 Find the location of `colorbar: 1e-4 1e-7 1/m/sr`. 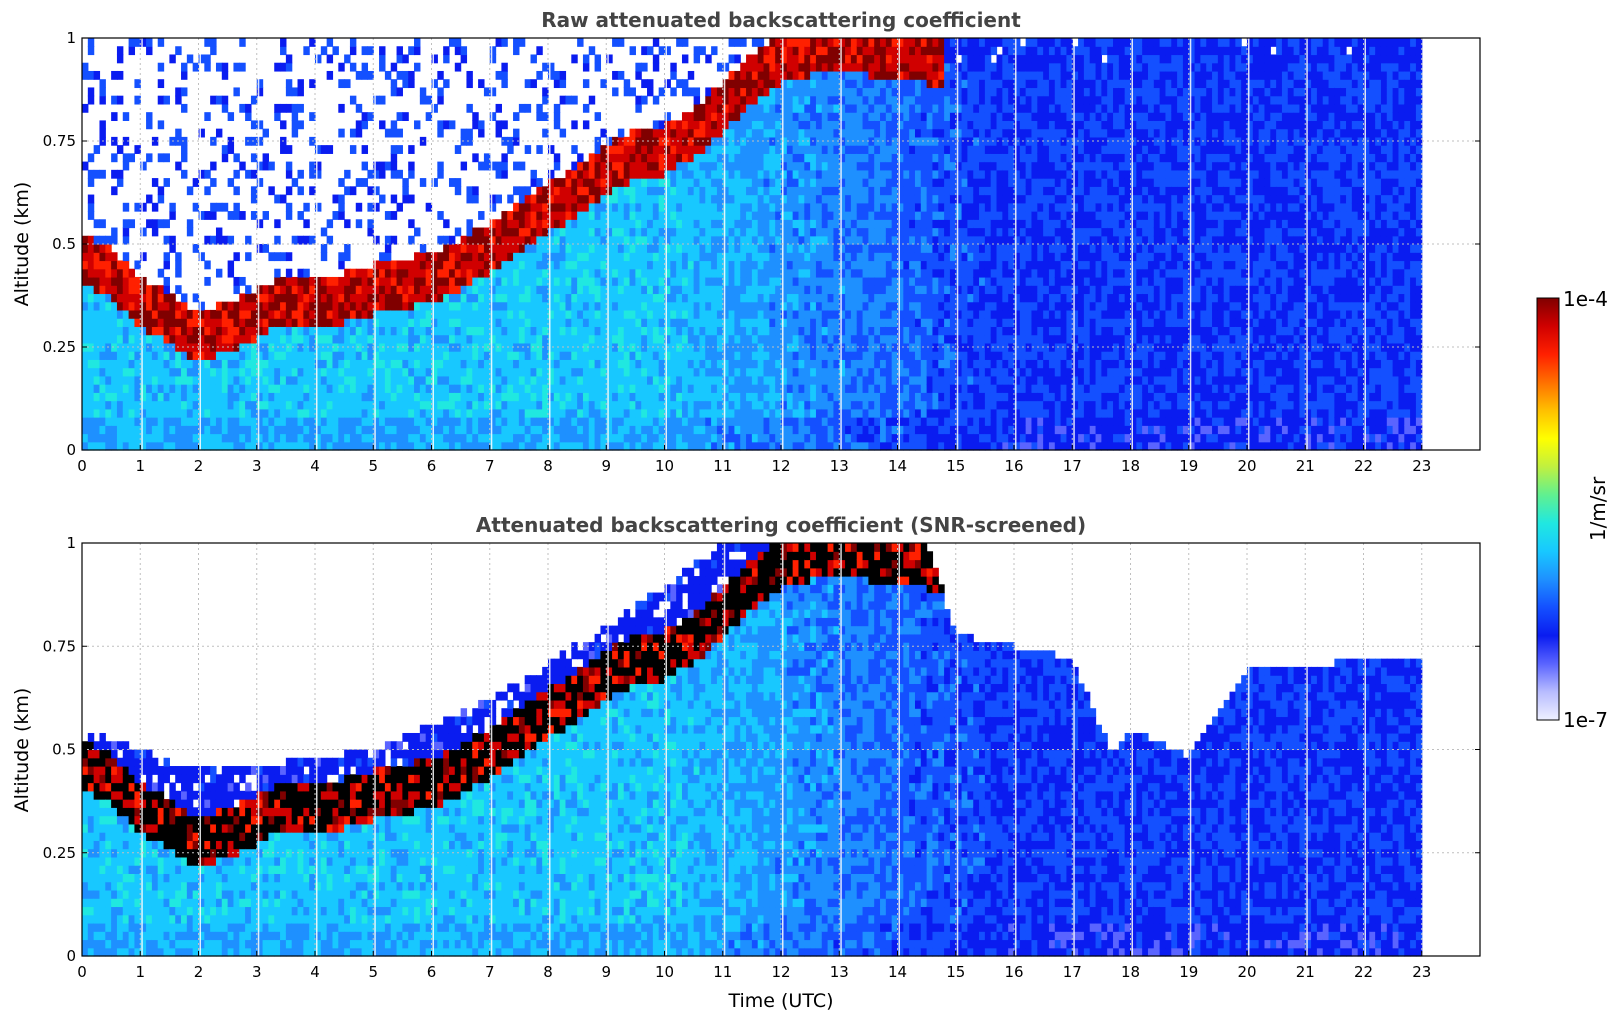

colorbar: 1e-4 1e-7 1/m/sr is located at coordinates (1573, 509).